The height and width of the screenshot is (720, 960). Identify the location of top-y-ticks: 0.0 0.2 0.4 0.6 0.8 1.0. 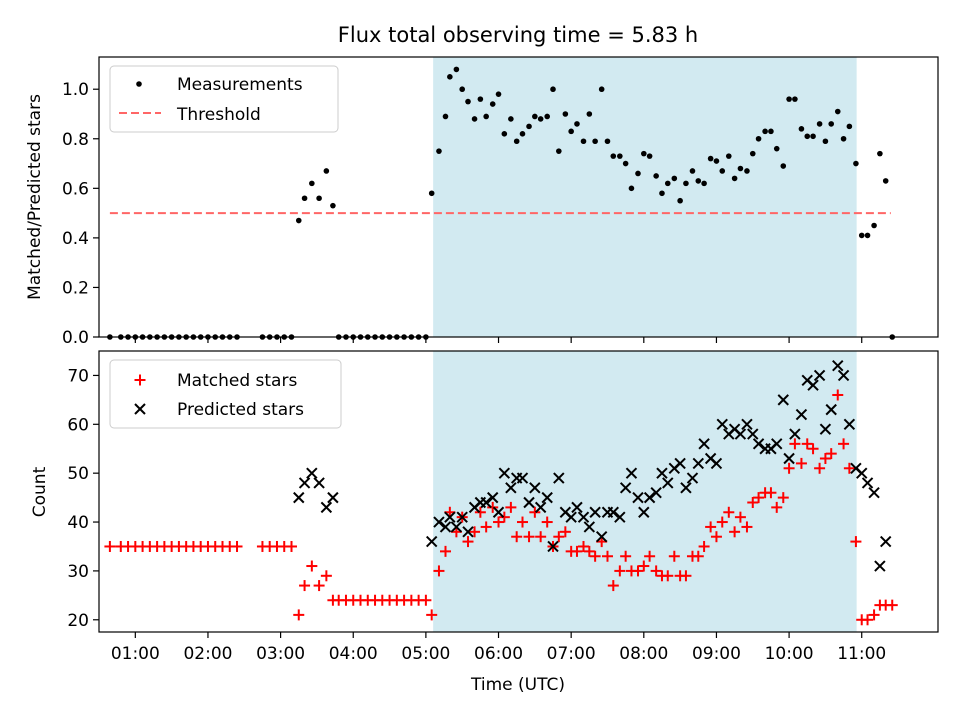
(80, 214).